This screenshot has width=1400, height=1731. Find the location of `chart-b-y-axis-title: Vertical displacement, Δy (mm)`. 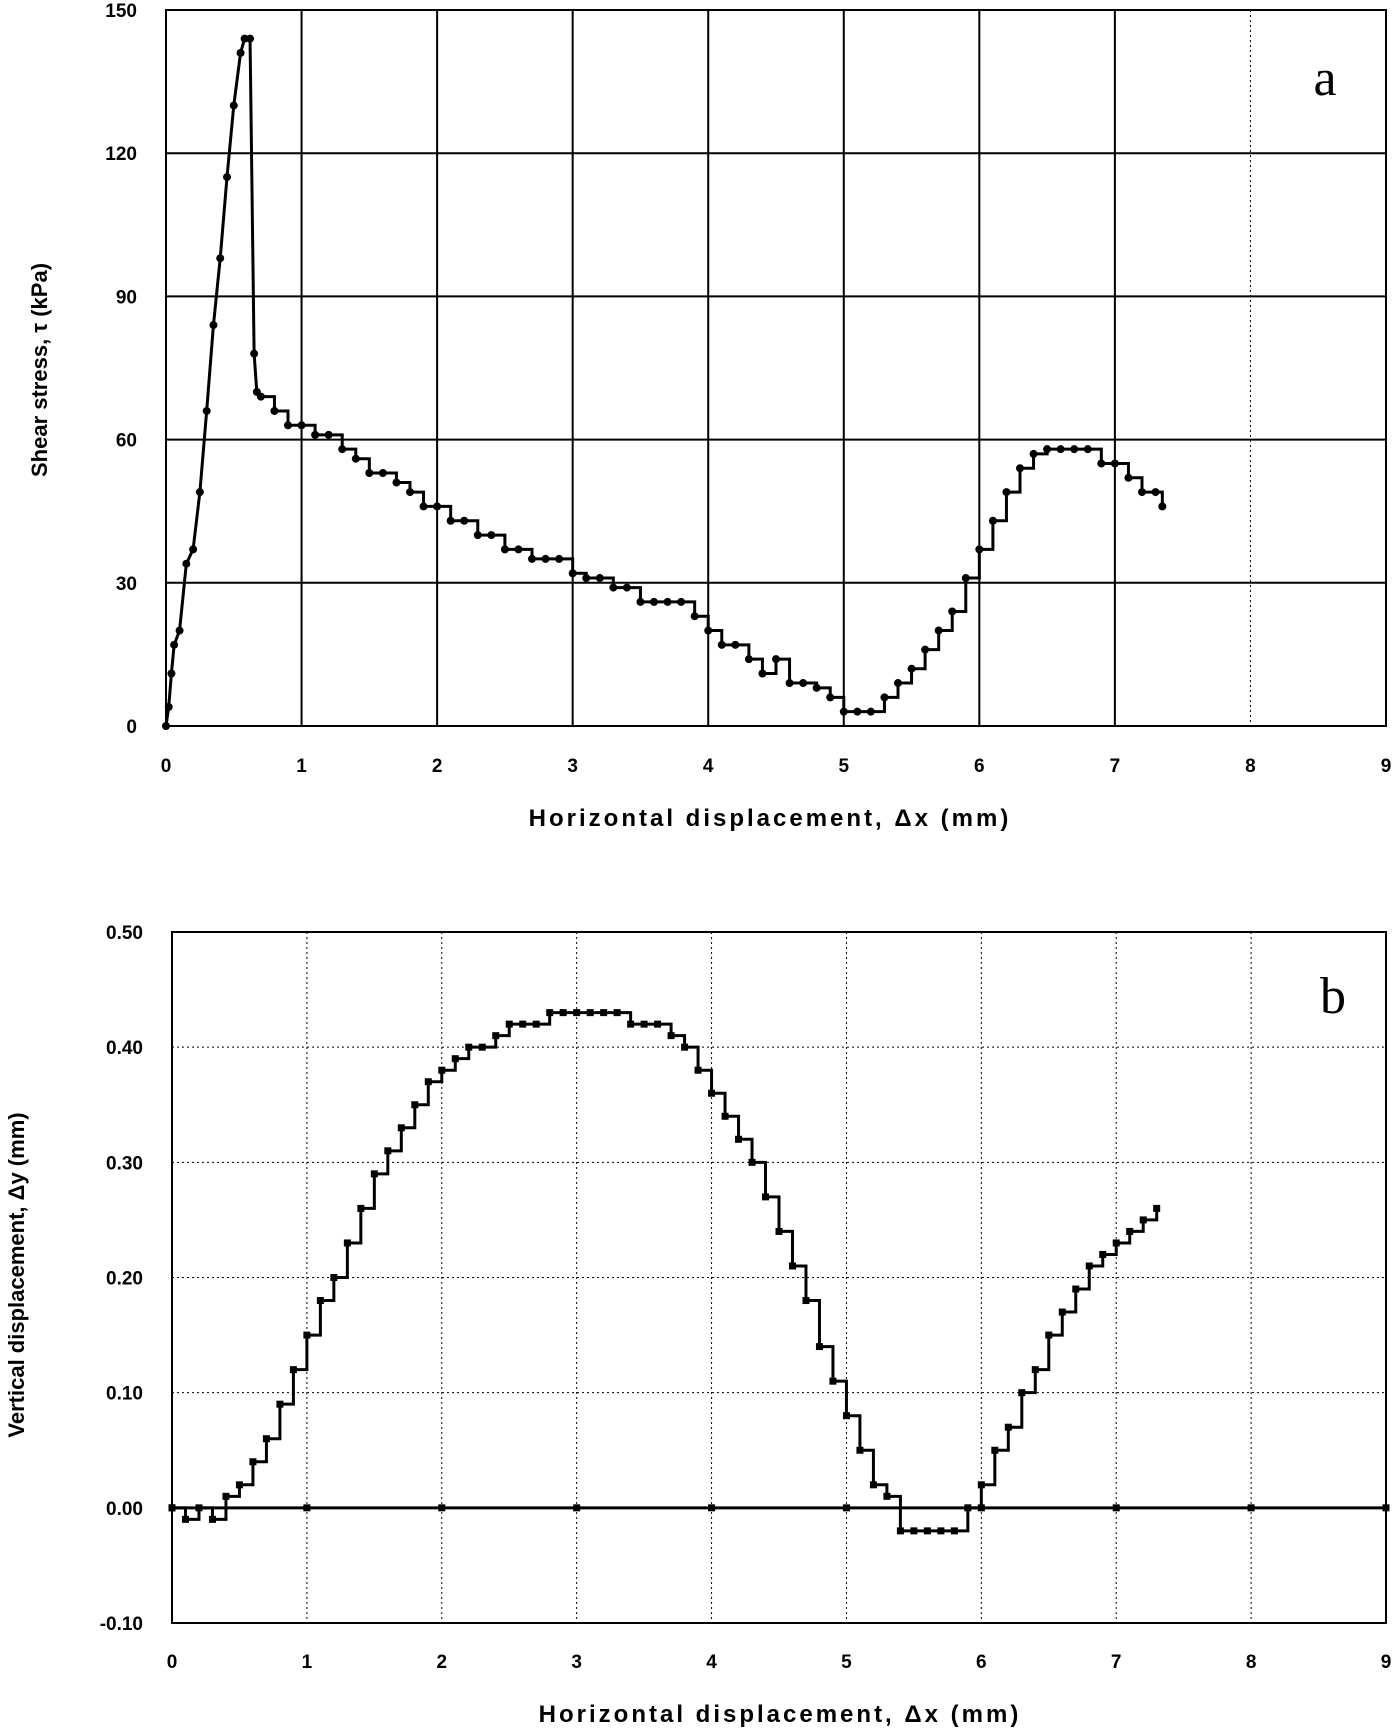

chart-b-y-axis-title: Vertical displacement, Δy (mm) is located at coordinates (16, 1274).